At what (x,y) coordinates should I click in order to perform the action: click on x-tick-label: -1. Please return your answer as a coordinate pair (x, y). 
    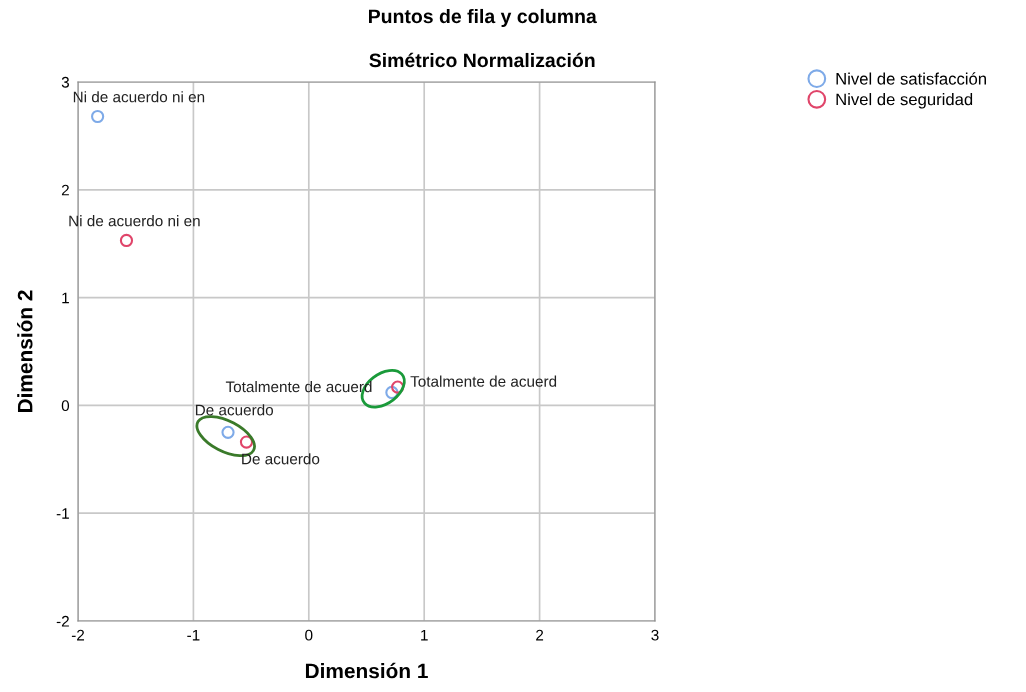
    Looking at the image, I should click on (193, 635).